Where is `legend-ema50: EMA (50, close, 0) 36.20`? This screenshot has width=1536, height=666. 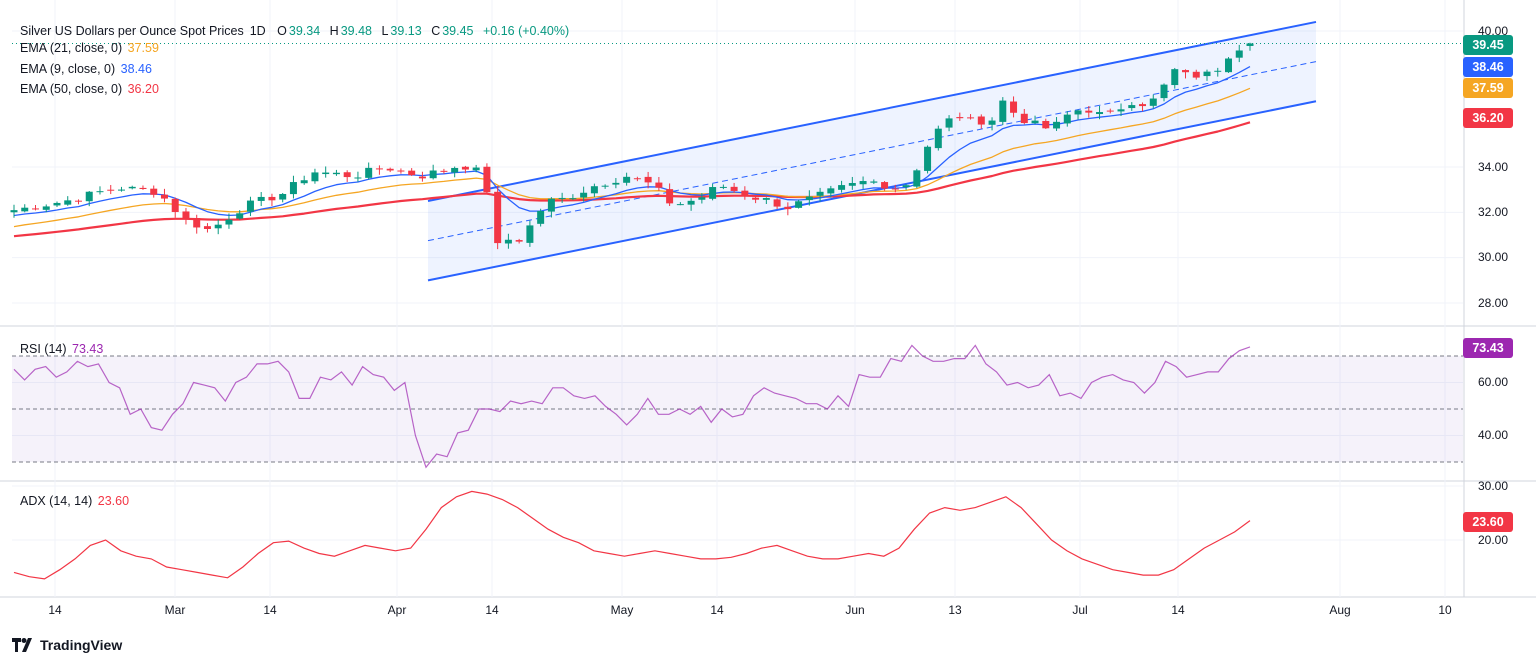 legend-ema50: EMA (50, close, 0) 36.20 is located at coordinates (90, 89).